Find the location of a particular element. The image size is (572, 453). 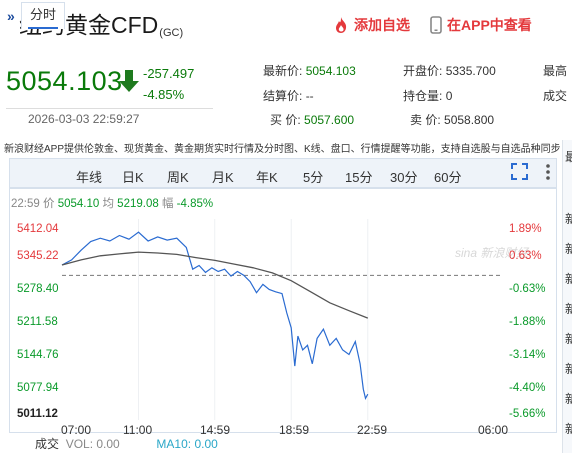

y-right-tick: -3.14% is located at coordinates (527, 355).